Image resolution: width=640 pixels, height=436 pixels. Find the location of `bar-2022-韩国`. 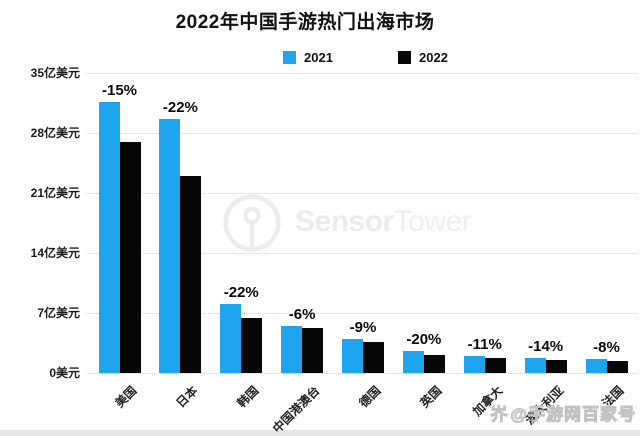

bar-2022-韩国 is located at coordinates (252, 345).